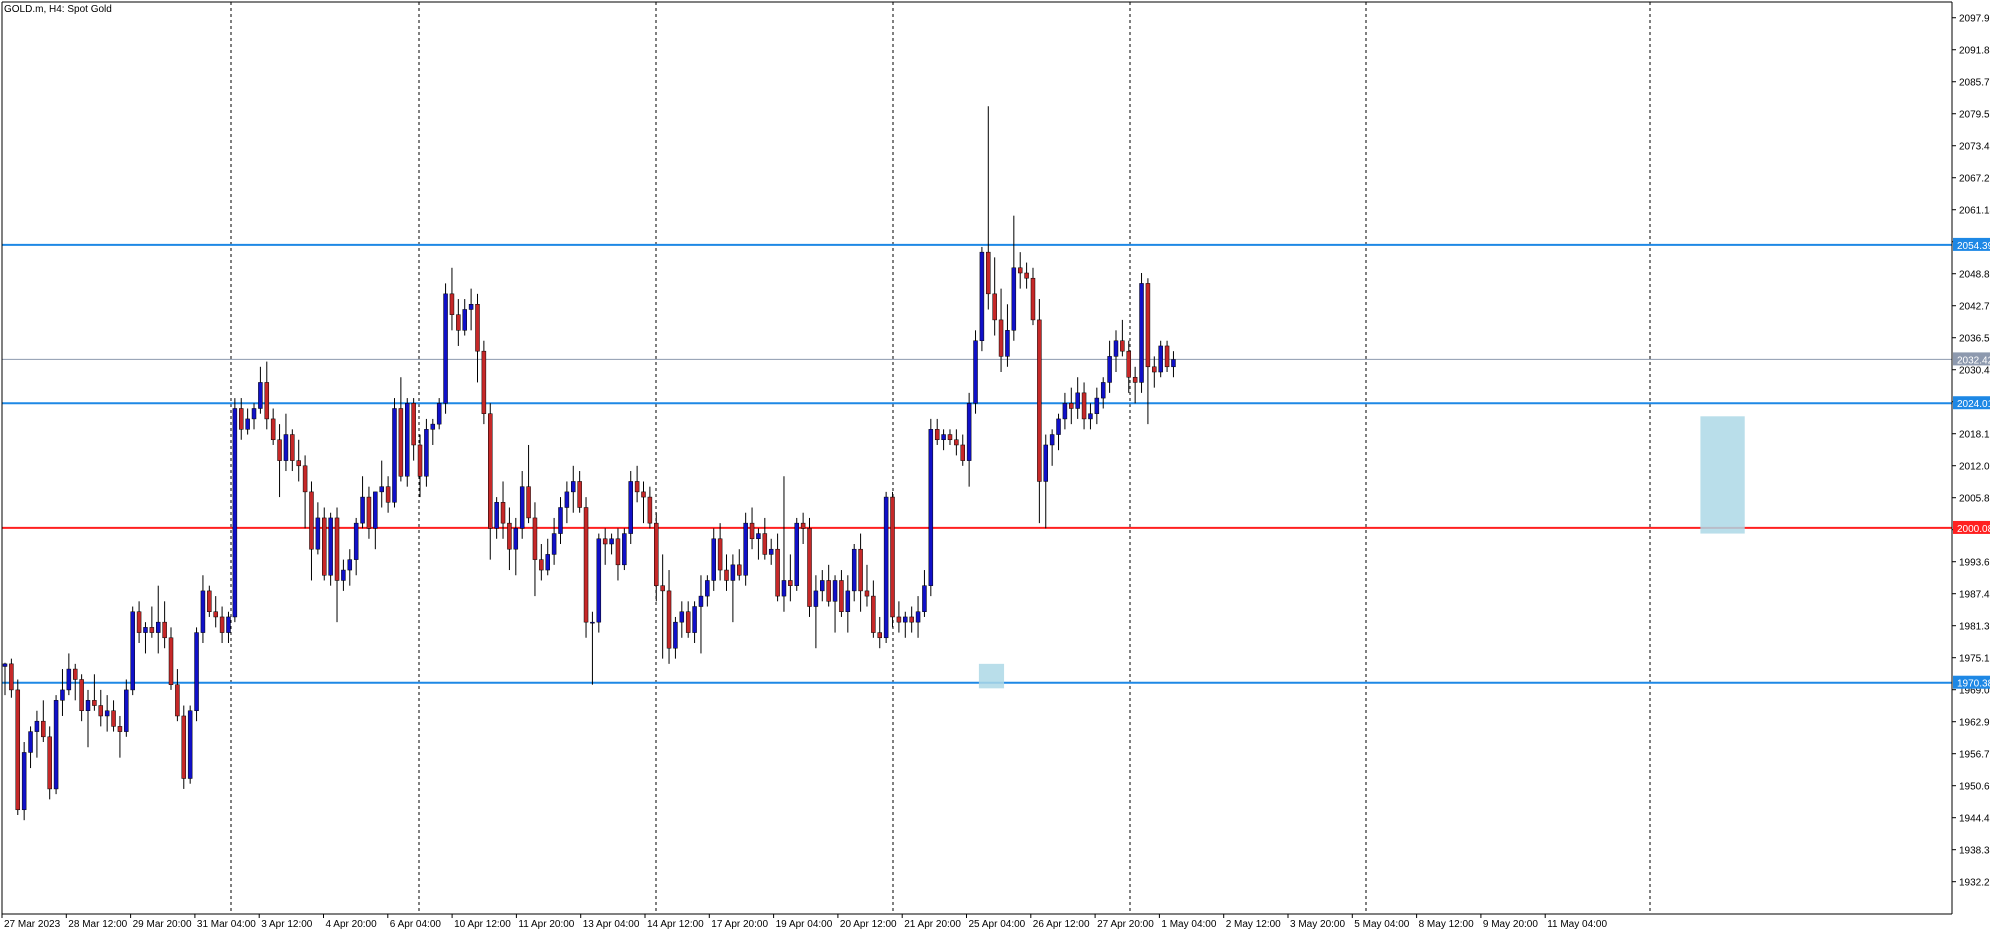 The width and height of the screenshot is (1990, 935). What do you see at coordinates (1317, 924) in the screenshot?
I see `x-tick-label: 3 May 20:00` at bounding box center [1317, 924].